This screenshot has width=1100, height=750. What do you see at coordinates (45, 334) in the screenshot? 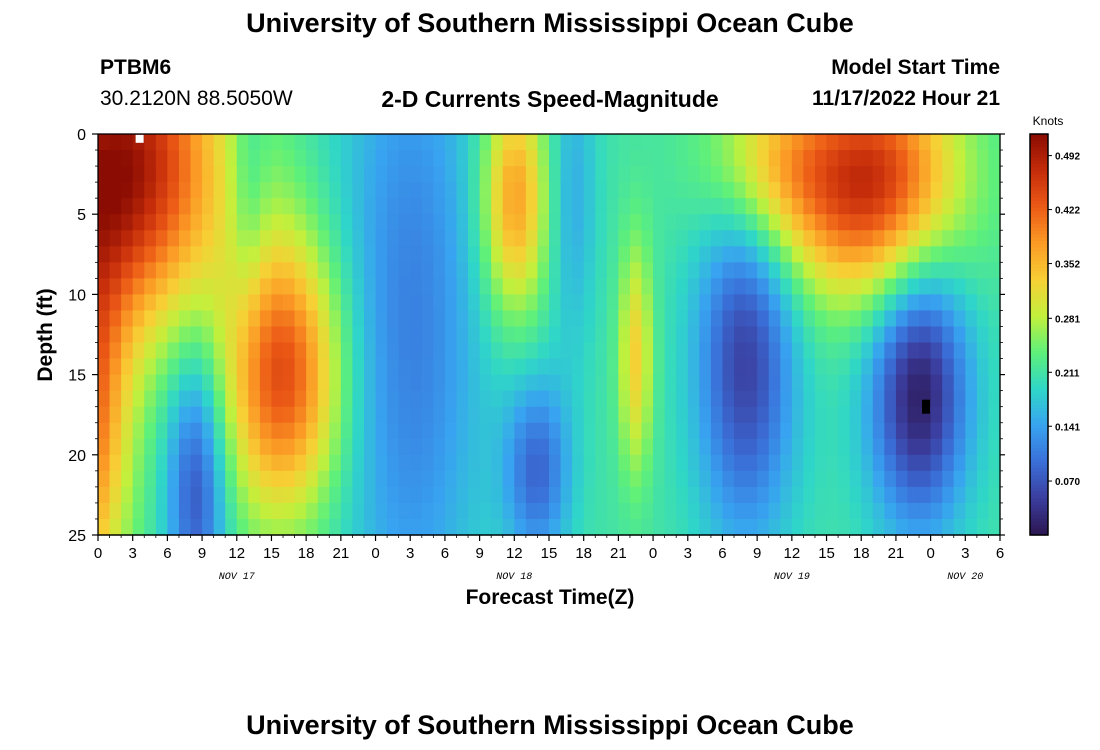
I see `y-axis-label: Depth (ft)` at bounding box center [45, 334].